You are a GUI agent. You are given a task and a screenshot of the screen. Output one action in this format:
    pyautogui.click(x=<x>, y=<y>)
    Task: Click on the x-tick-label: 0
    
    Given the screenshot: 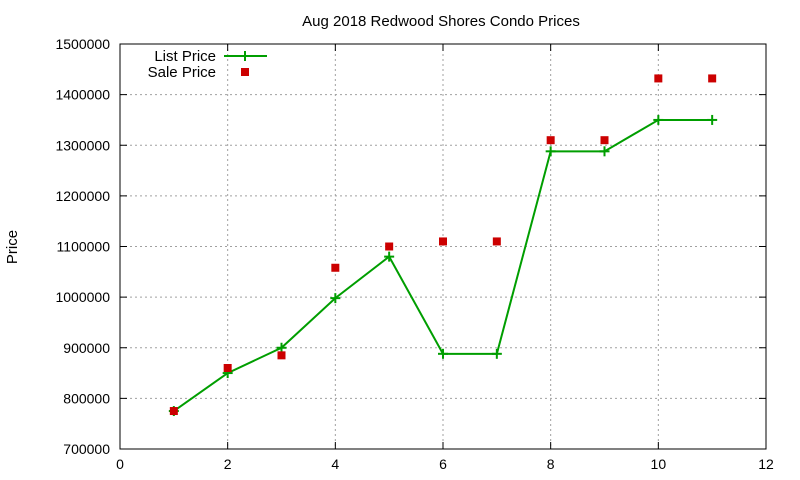 What is the action you would take?
    pyautogui.click(x=120, y=464)
    